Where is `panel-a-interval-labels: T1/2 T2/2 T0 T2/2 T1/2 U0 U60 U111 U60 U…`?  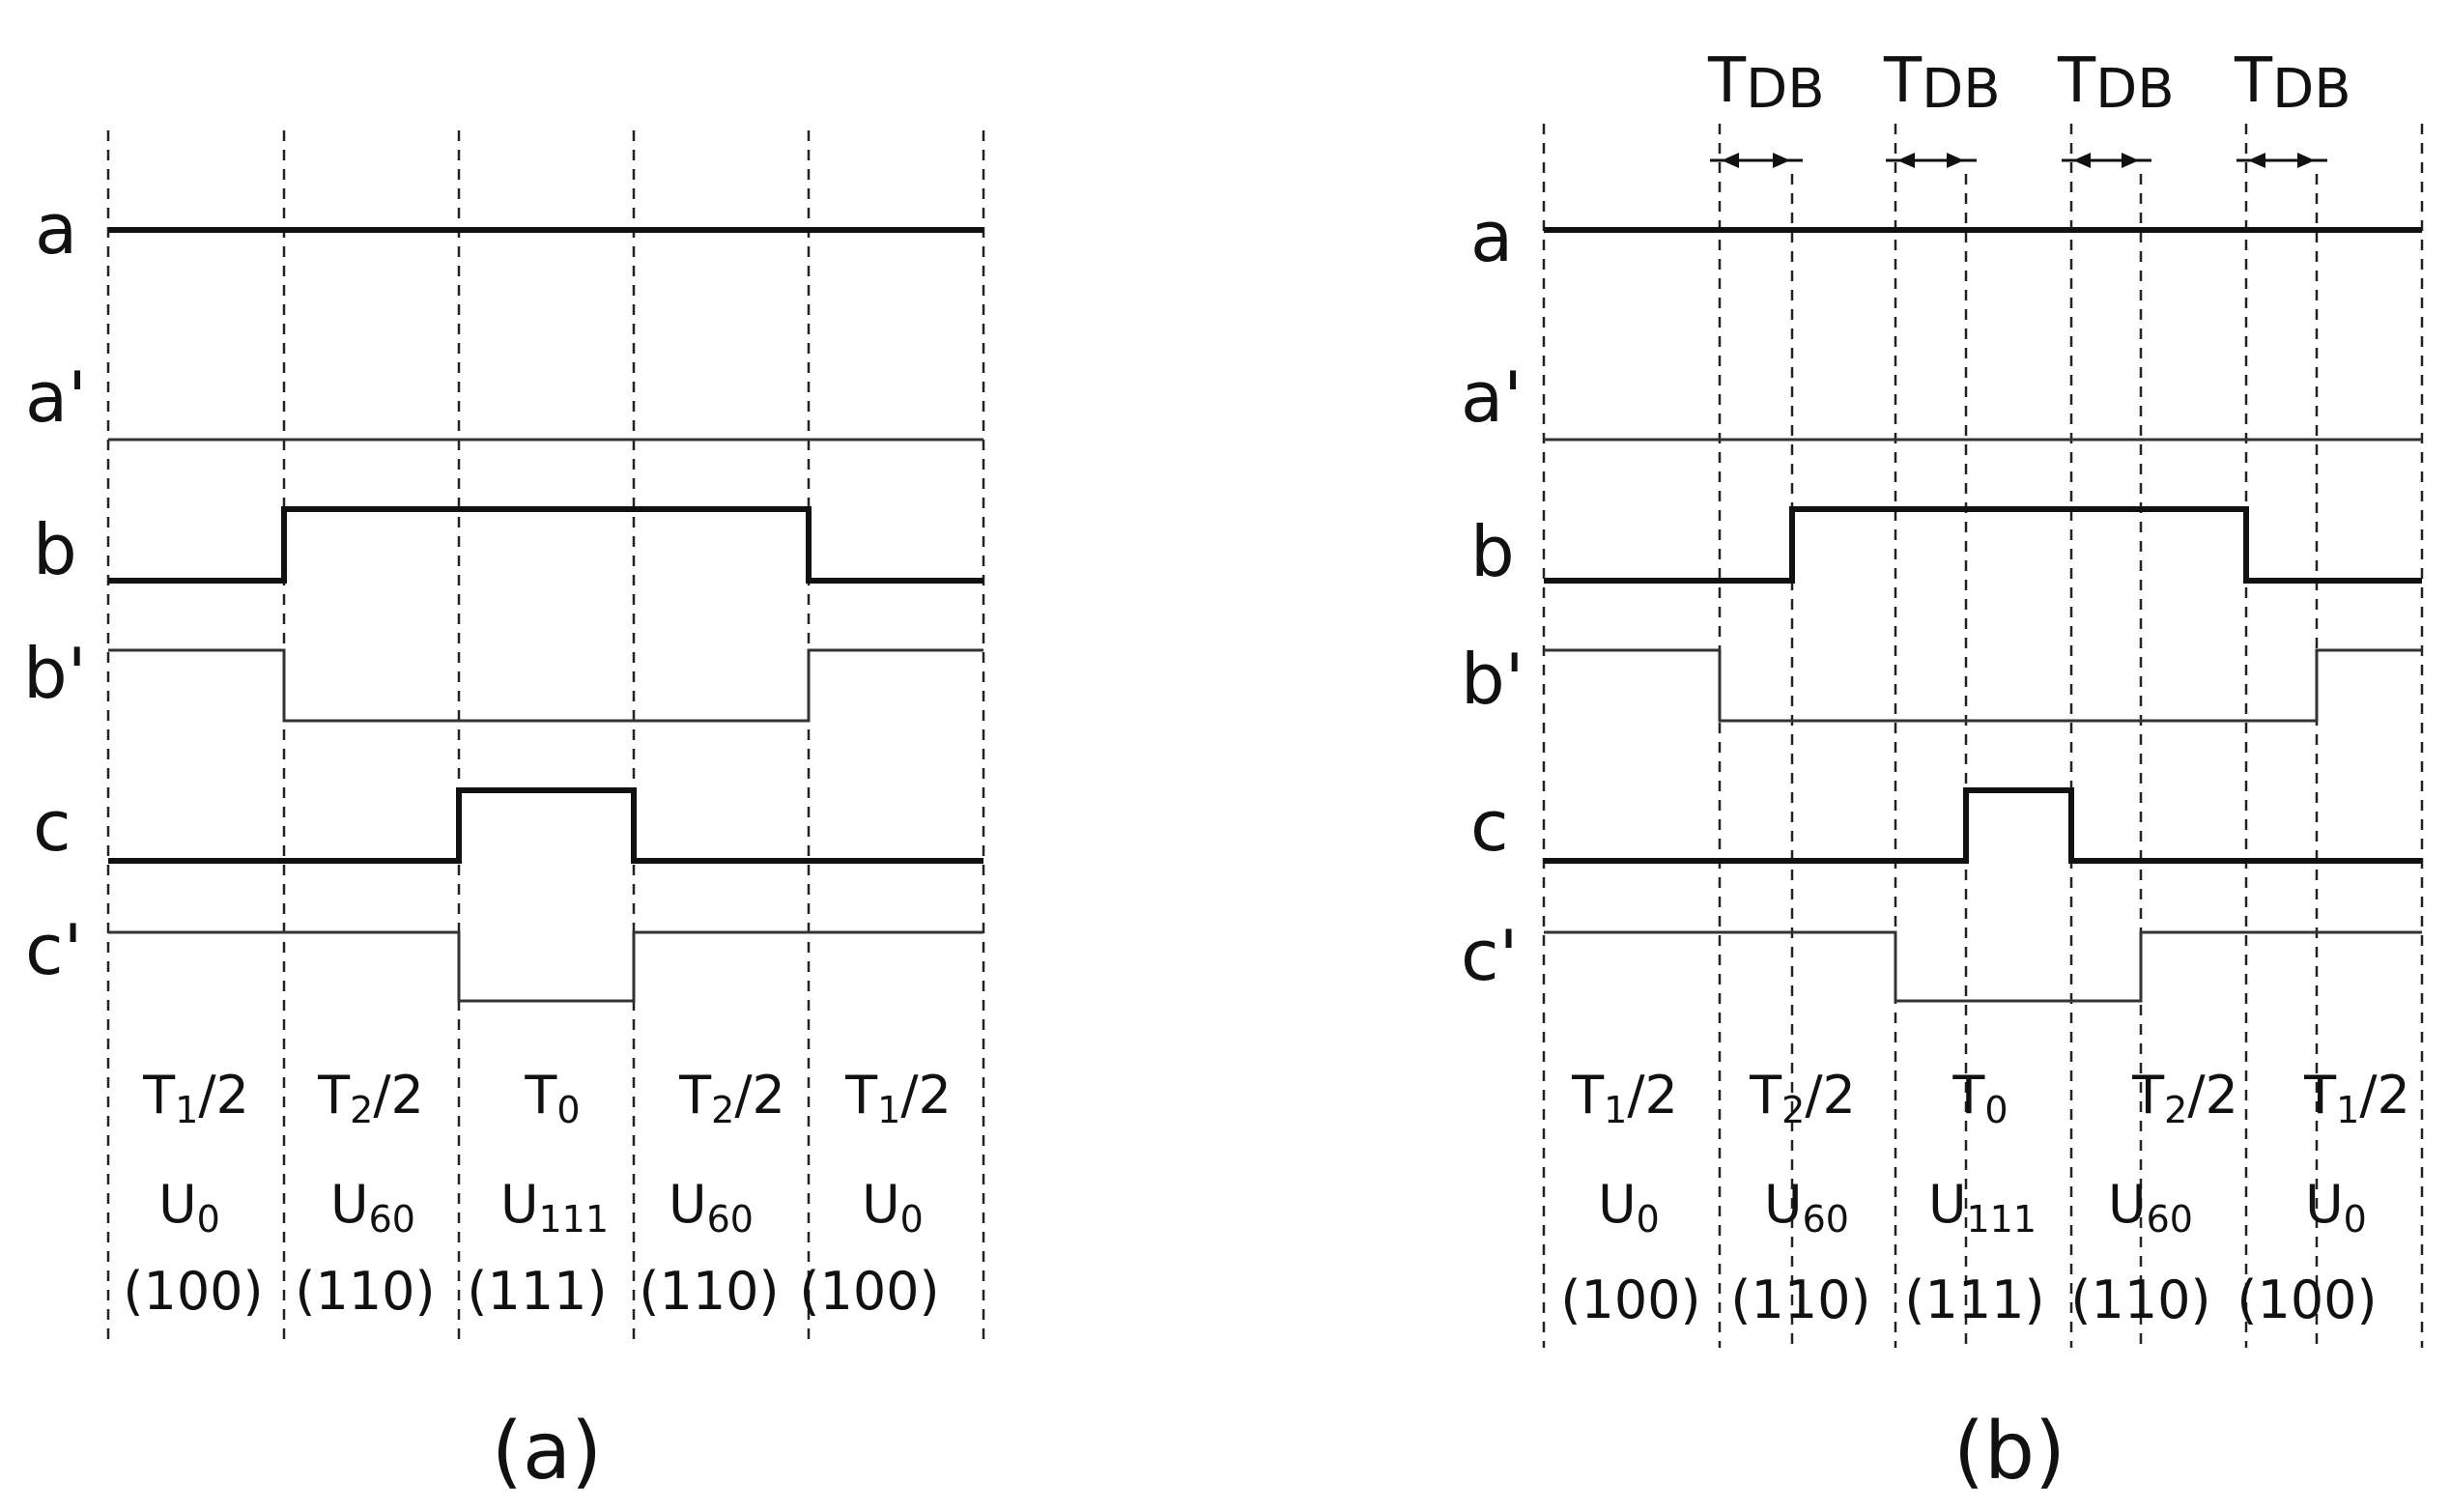
panel-a-interval-labels: T1/2 T2/2 T0 T2/2 T1/2 U0 U60 U111 U60 U… is located at coordinates (537, 1193).